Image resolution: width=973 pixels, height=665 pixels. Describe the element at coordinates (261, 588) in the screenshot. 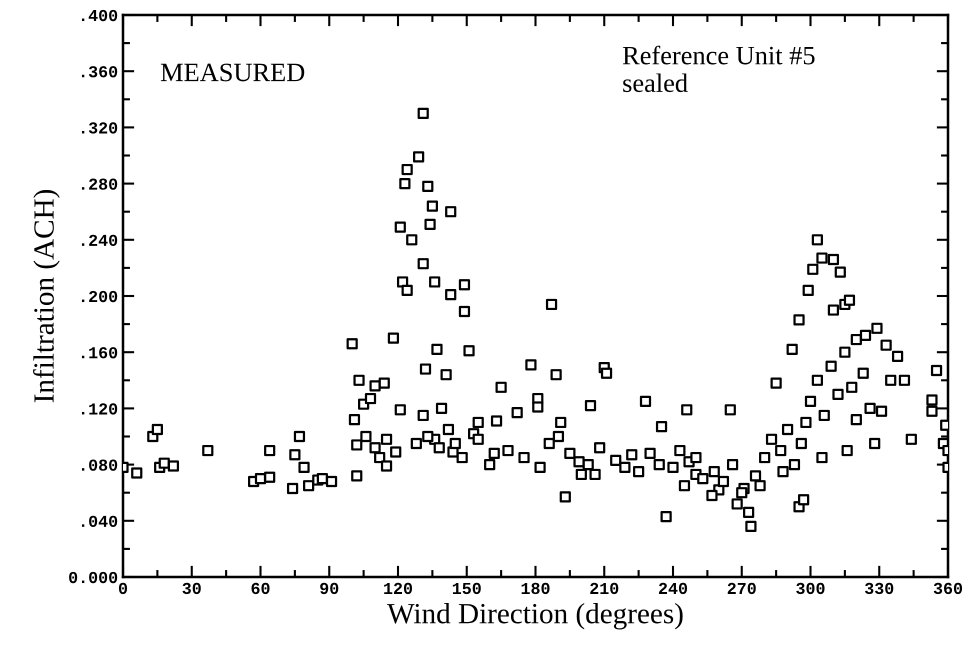

I see `x-tick-label: 60` at that location.